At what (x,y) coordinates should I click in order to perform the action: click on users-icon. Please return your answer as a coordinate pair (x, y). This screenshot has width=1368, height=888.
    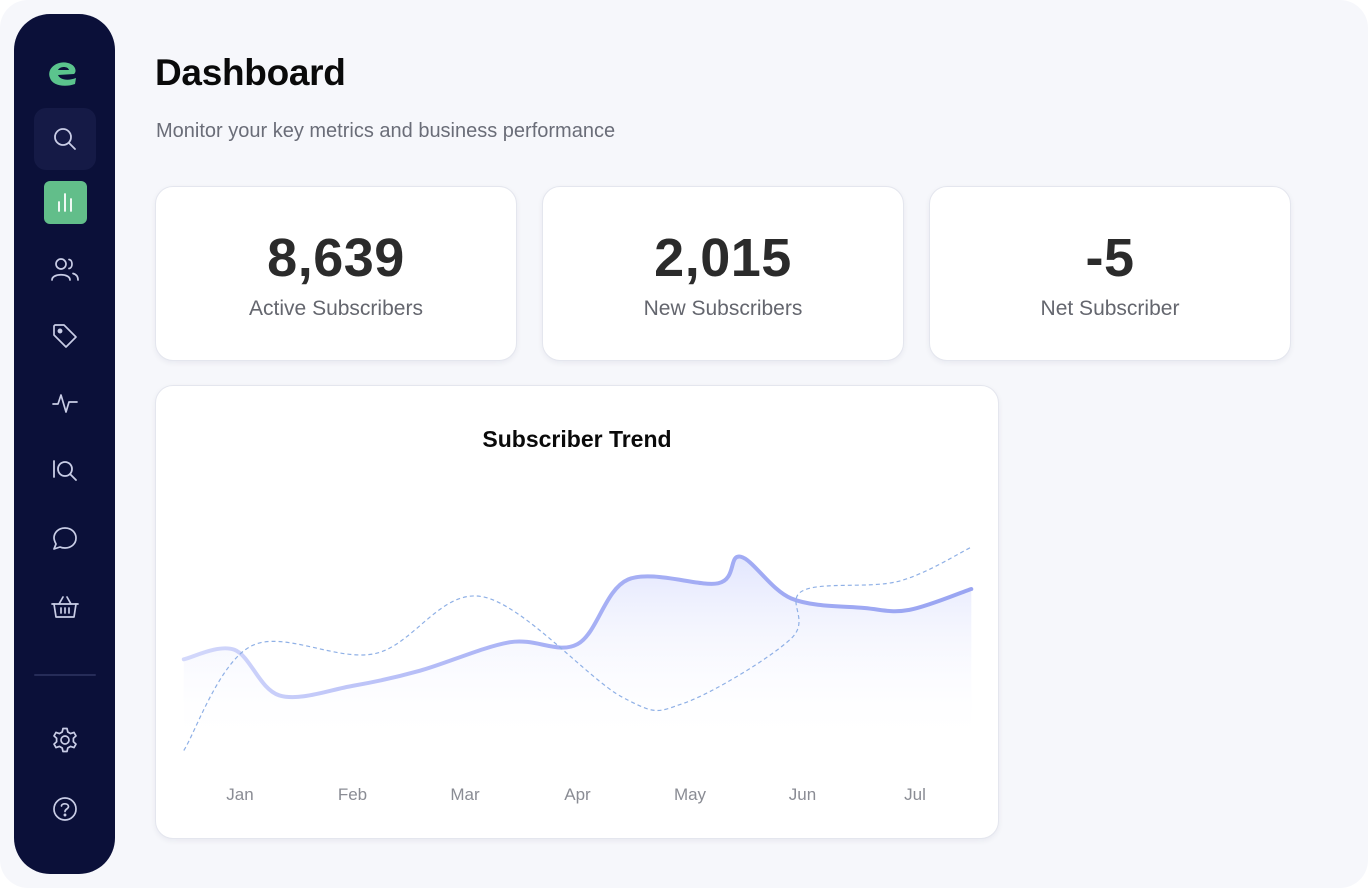
    Looking at the image, I should click on (65, 269).